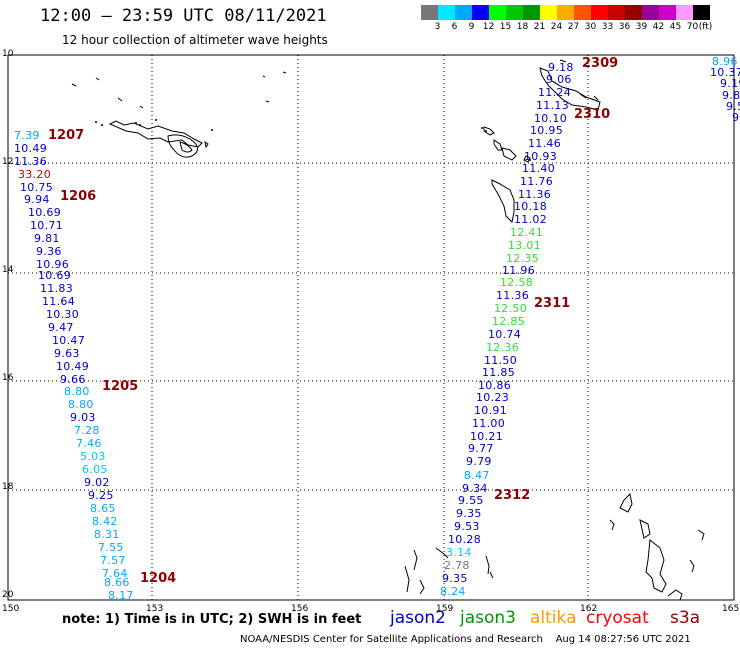 This screenshot has width=740, height=650. What do you see at coordinates (592, 114) in the screenshot?
I see `track-id-label: 2310` at bounding box center [592, 114].